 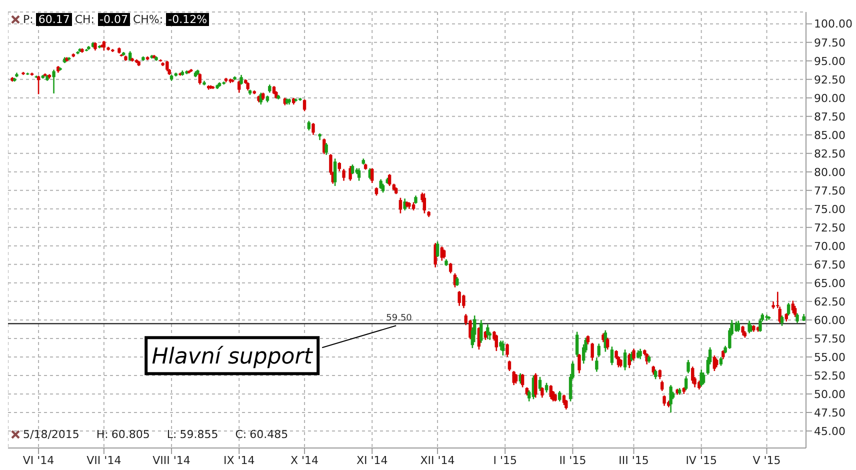 I want to click on y-tick-label: 75.00, so click(x=830, y=209).